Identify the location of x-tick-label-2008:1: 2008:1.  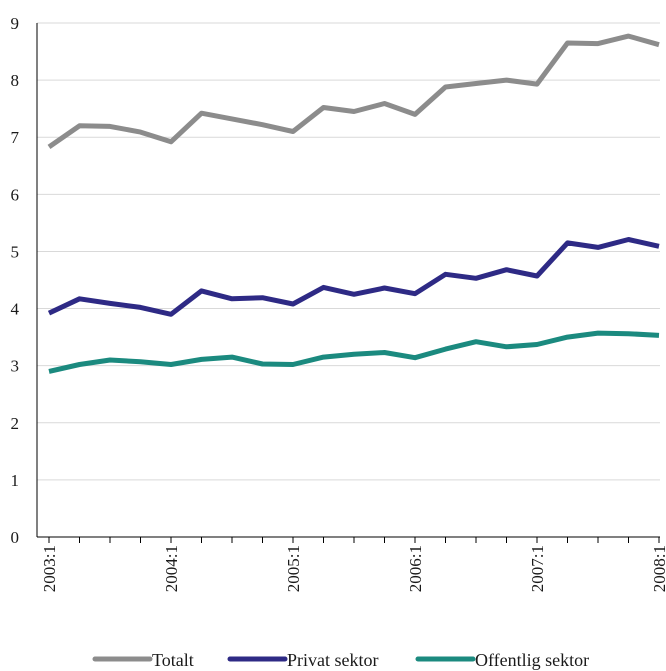
(658, 568).